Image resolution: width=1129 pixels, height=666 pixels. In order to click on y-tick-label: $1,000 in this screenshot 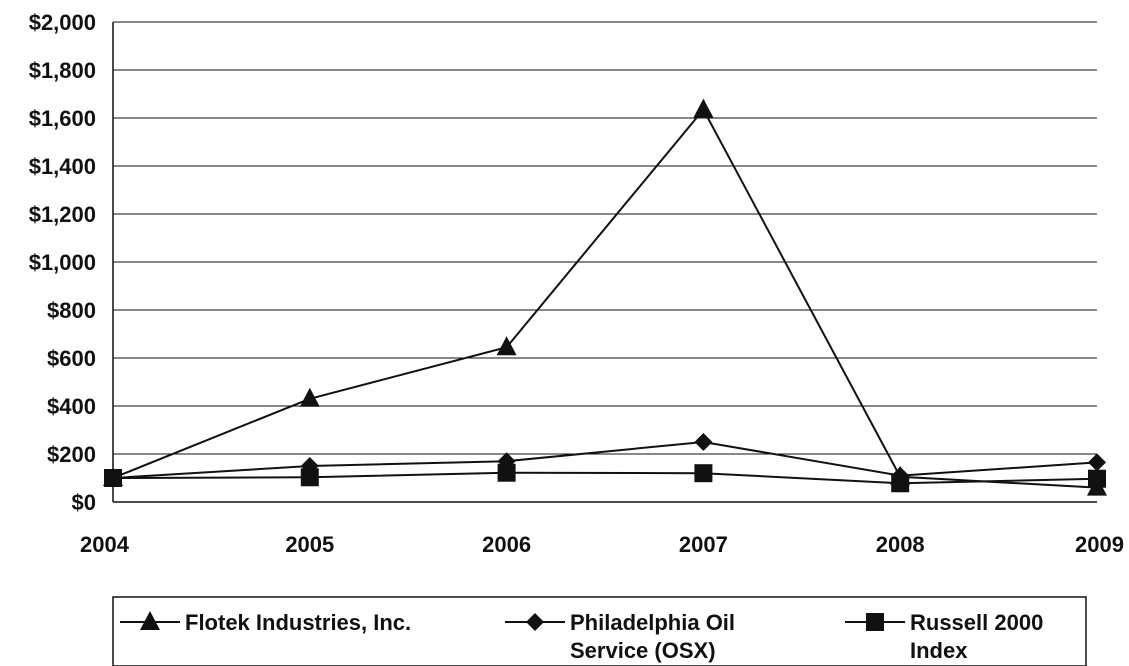, I will do `click(62, 262)`.